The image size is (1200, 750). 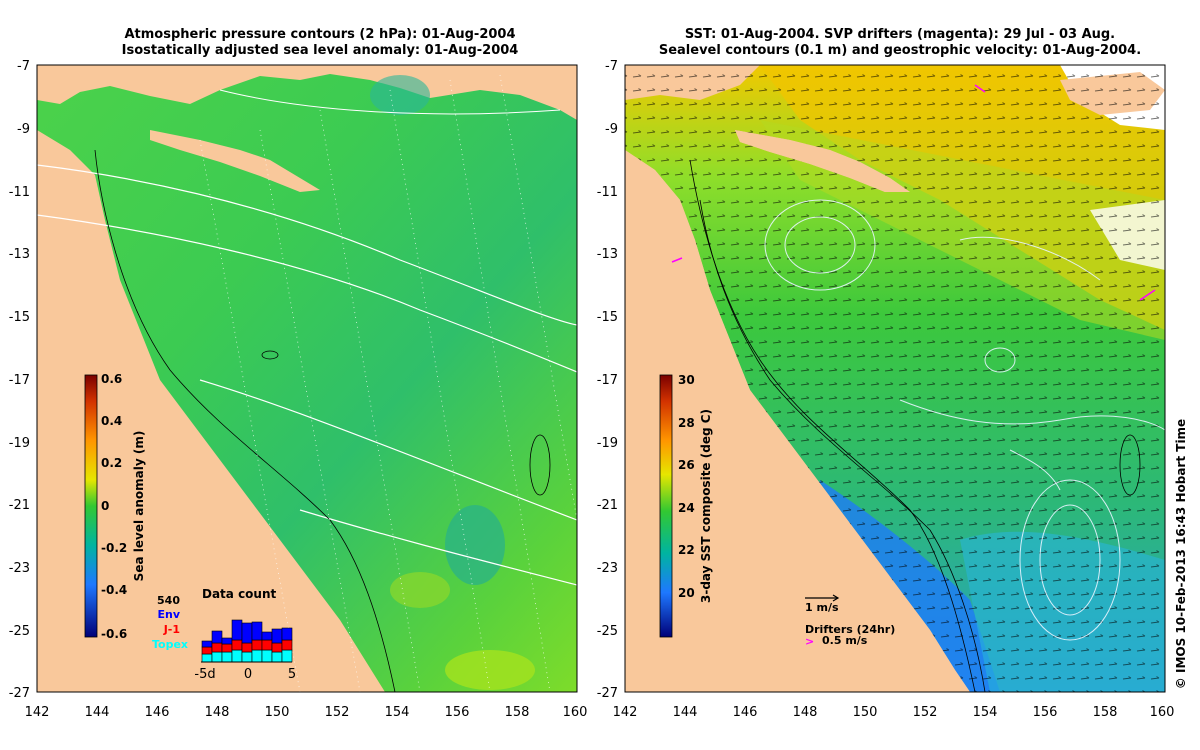 What do you see at coordinates (114, 548) in the screenshot?
I see `left-colorbar-tick-neg0.2: -0.2` at bounding box center [114, 548].